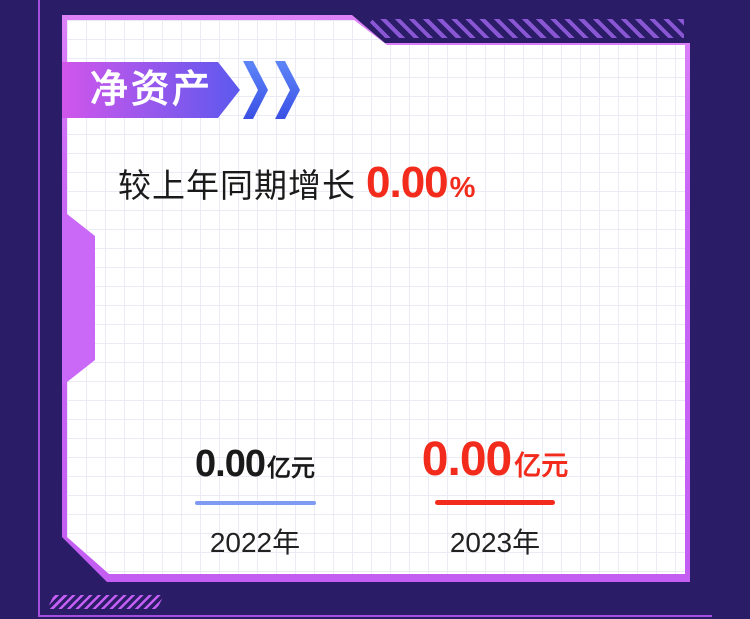 The height and width of the screenshot is (619, 750). Describe the element at coordinates (255, 503) in the screenshot. I see `underline-2022` at that location.